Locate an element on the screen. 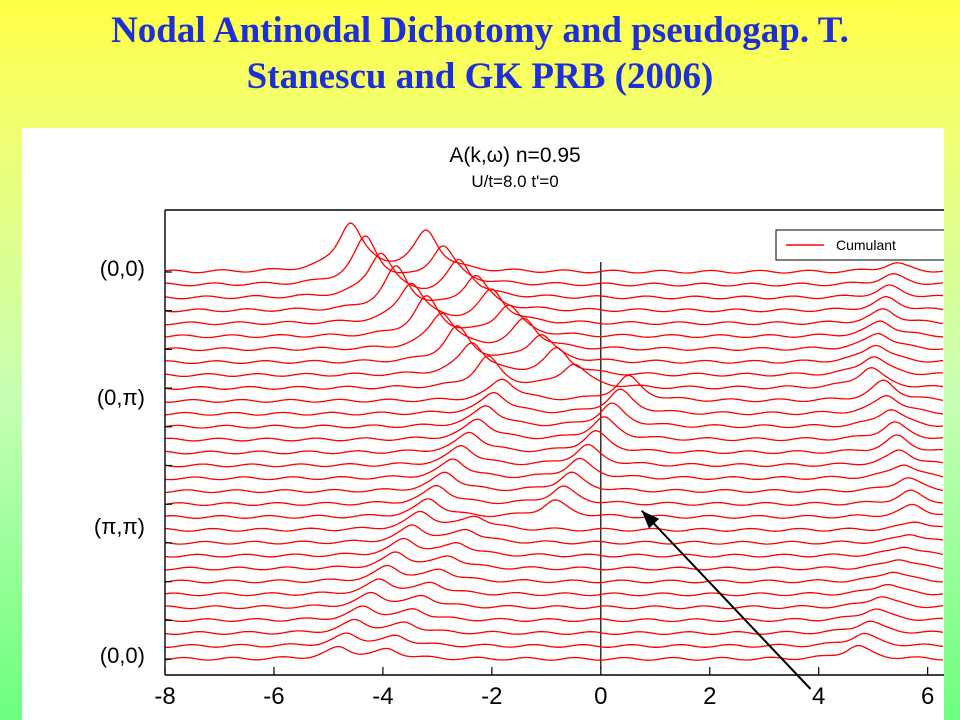 This screenshot has width=960, height=720. chart-subtitle: U/t=8.0 t'=0 is located at coordinates (514, 181).